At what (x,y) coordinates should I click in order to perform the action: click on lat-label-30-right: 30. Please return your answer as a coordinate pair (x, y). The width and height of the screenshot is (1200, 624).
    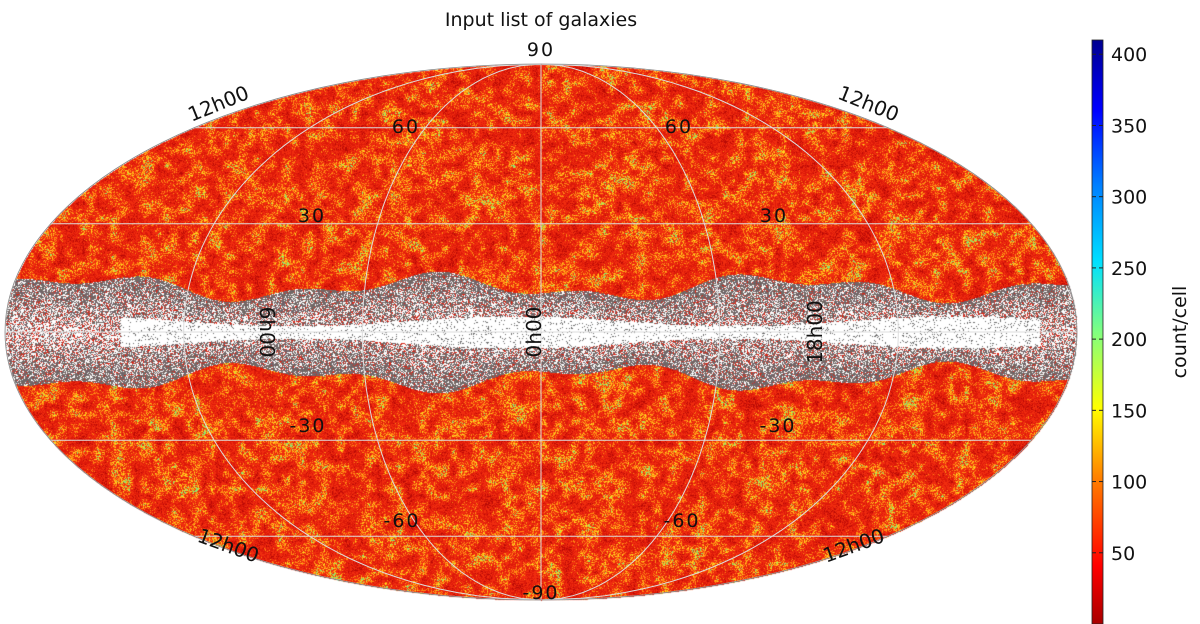
    Looking at the image, I should click on (774, 216).